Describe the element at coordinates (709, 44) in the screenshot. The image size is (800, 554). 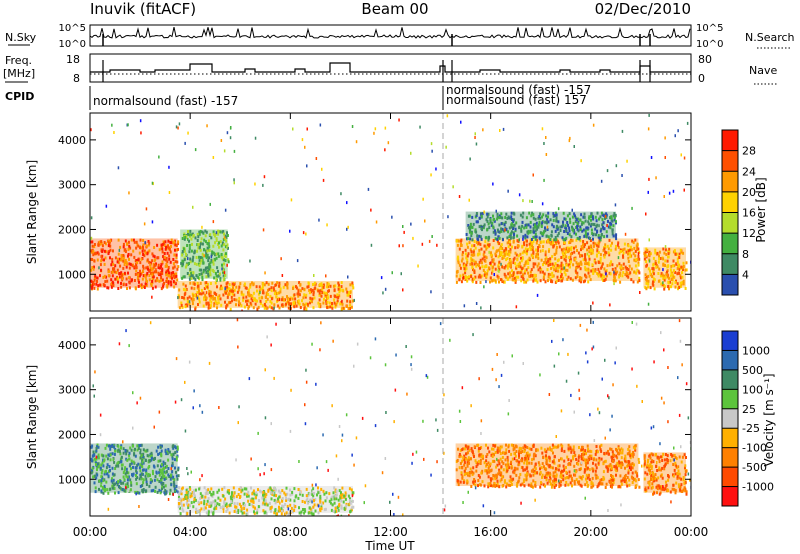
I see `nsearch-tick-low: 10^0` at that location.